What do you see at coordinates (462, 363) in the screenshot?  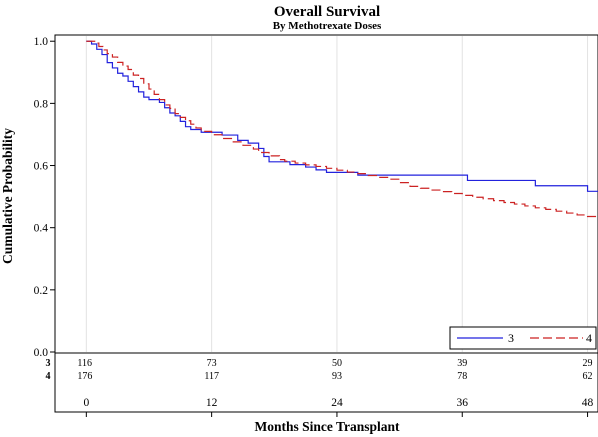 I see `risk-count-3-3: 39` at bounding box center [462, 363].